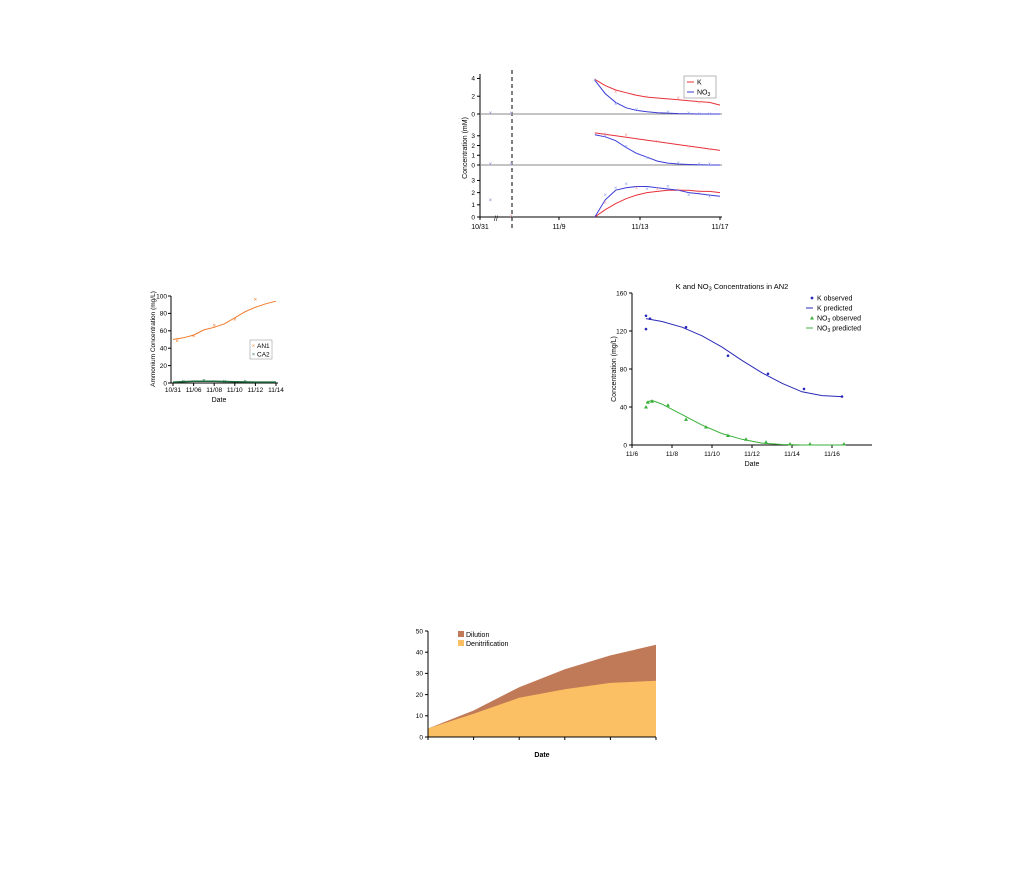 The image size is (1023, 877). I want to click on right-legend-no3-obs-label: NO3 observed, so click(839, 320).